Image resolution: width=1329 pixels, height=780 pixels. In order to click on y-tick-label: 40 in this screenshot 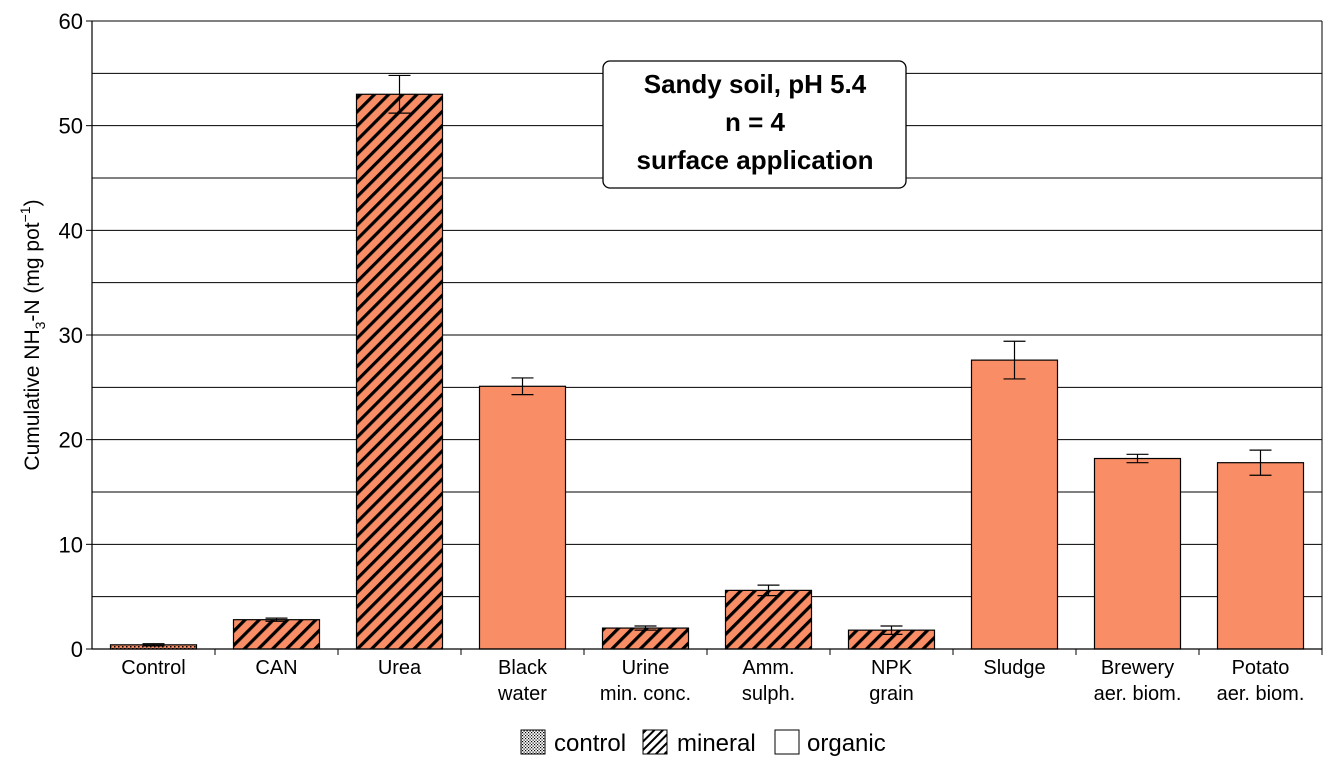, I will do `click(71, 230)`.